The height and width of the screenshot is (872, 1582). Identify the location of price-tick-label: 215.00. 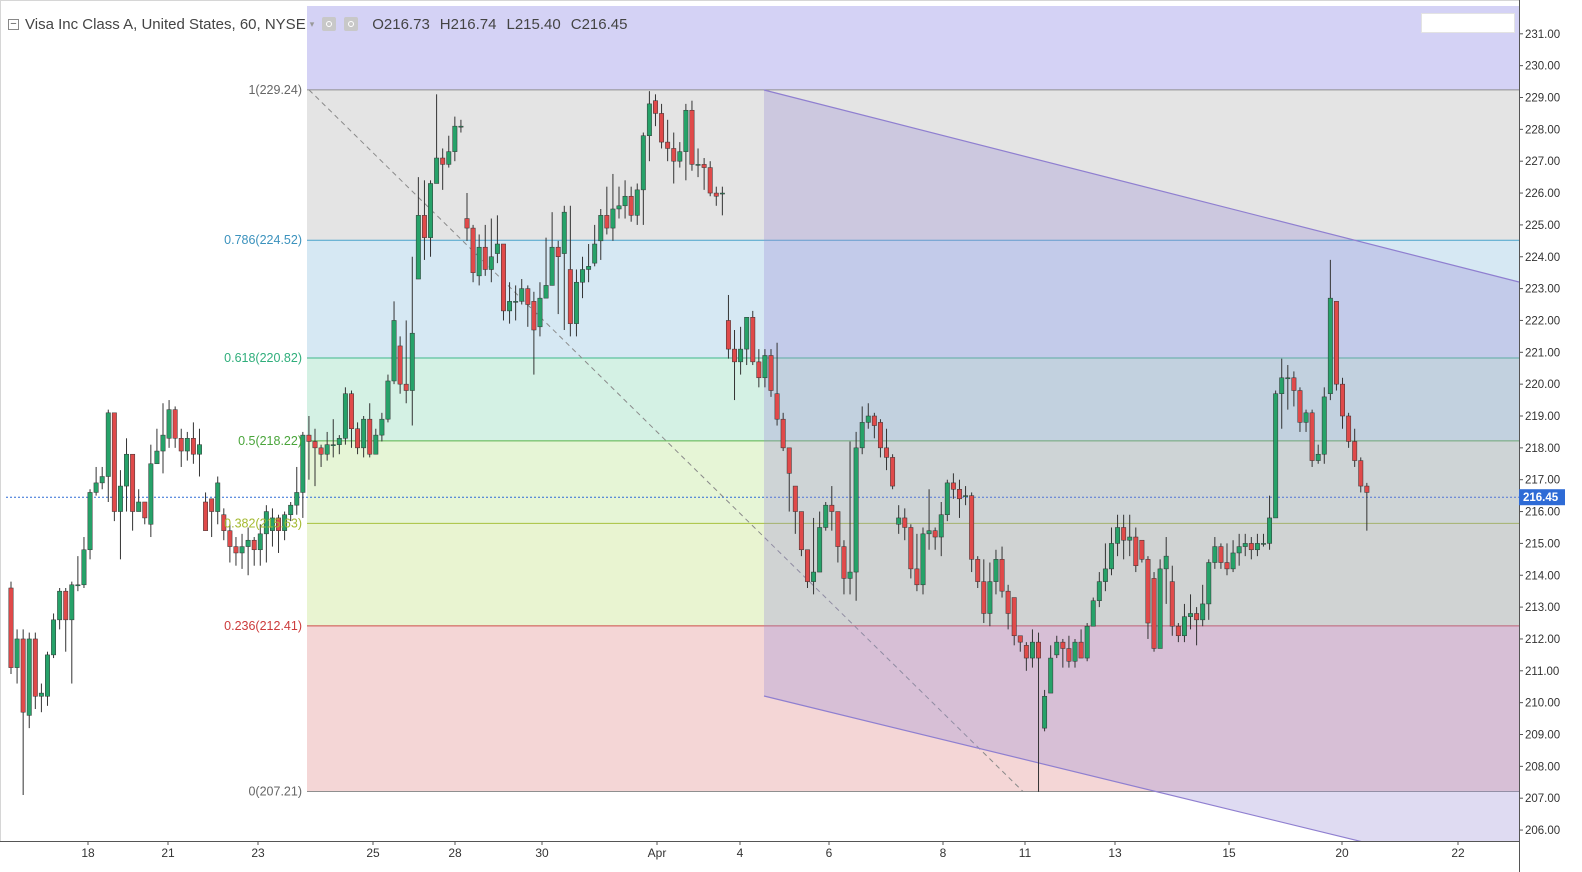
(1542, 544).